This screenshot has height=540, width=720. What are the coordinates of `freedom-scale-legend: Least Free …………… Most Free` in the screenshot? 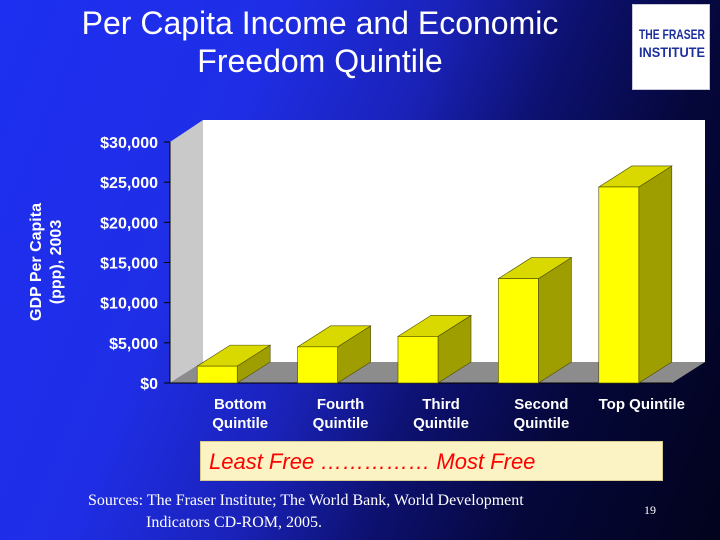 It's located at (431, 461).